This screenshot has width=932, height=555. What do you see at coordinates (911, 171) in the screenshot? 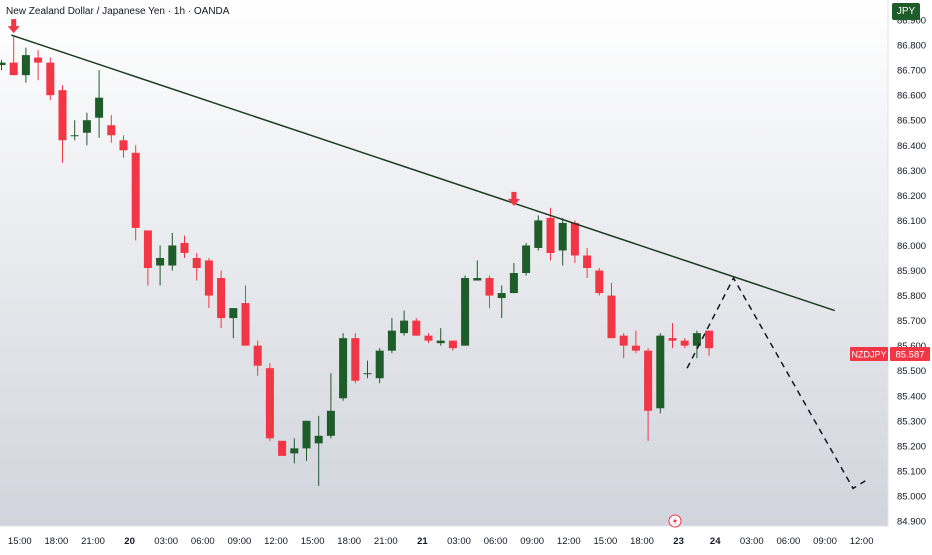
I see `price-tick-label: 86.300` at bounding box center [911, 171].